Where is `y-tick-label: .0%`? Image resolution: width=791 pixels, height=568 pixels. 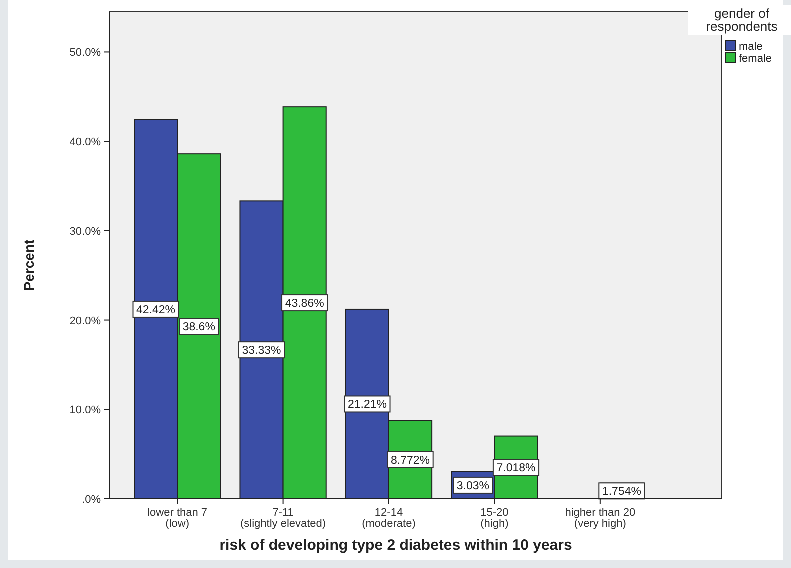
y-tick-label: .0% is located at coordinates (92, 500).